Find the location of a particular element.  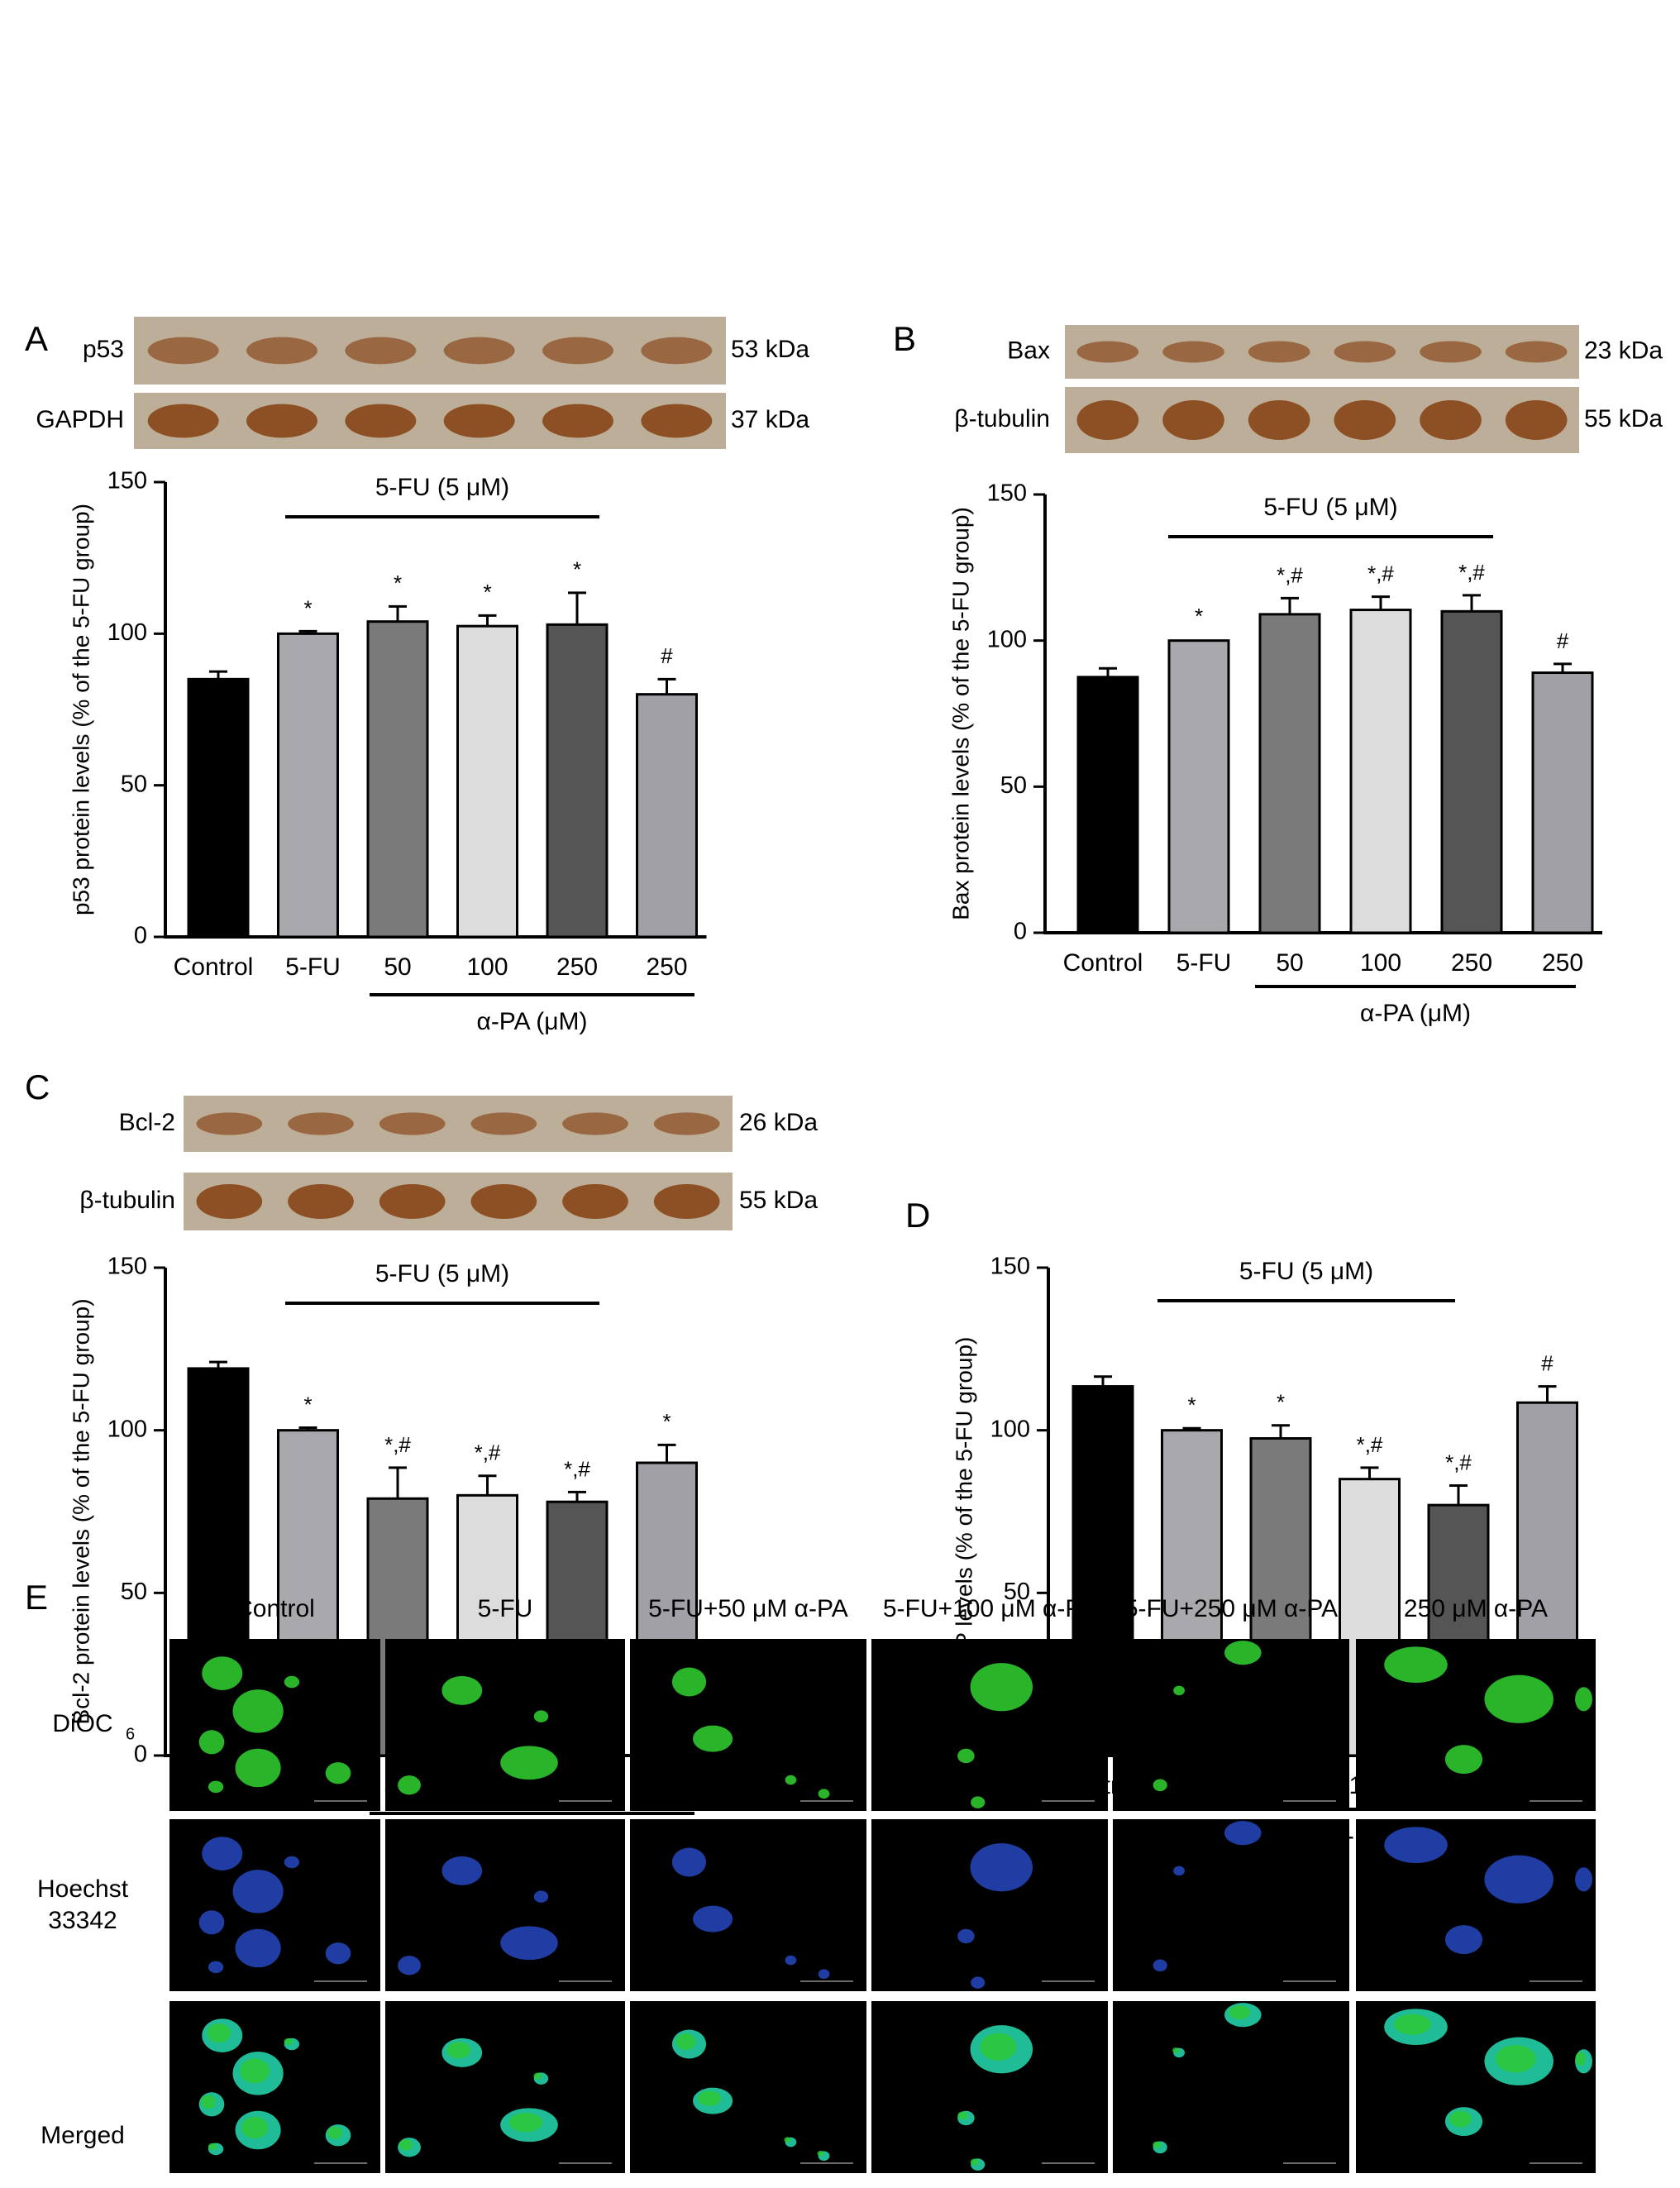

category-label: 250 is located at coordinates (666, 967).